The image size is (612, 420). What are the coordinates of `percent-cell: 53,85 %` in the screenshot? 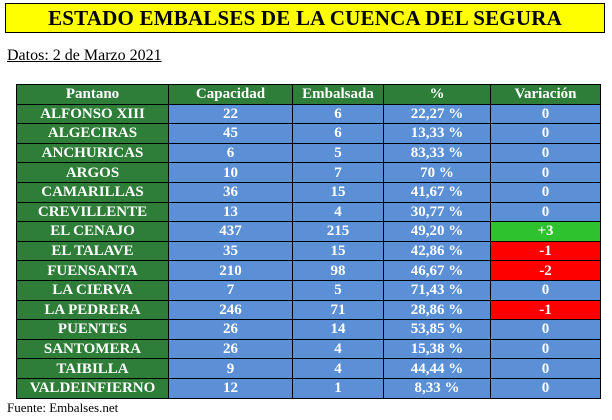 It's located at (437, 329).